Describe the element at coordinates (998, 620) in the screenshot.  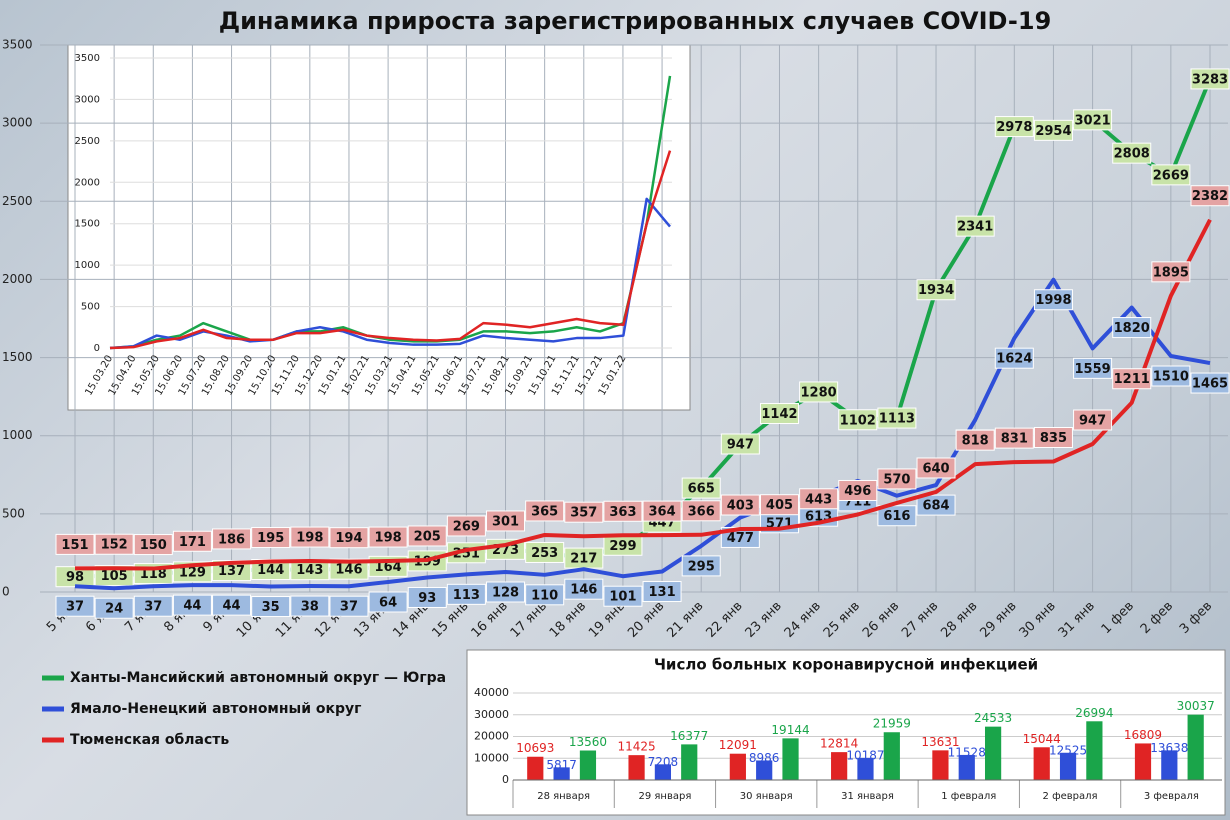
I see `x-tick-label: 29 янв` at that location.